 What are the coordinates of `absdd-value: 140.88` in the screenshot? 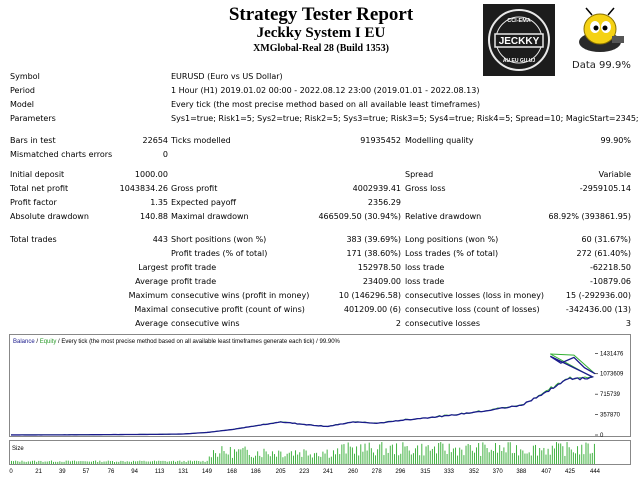 It's located at (154, 216).